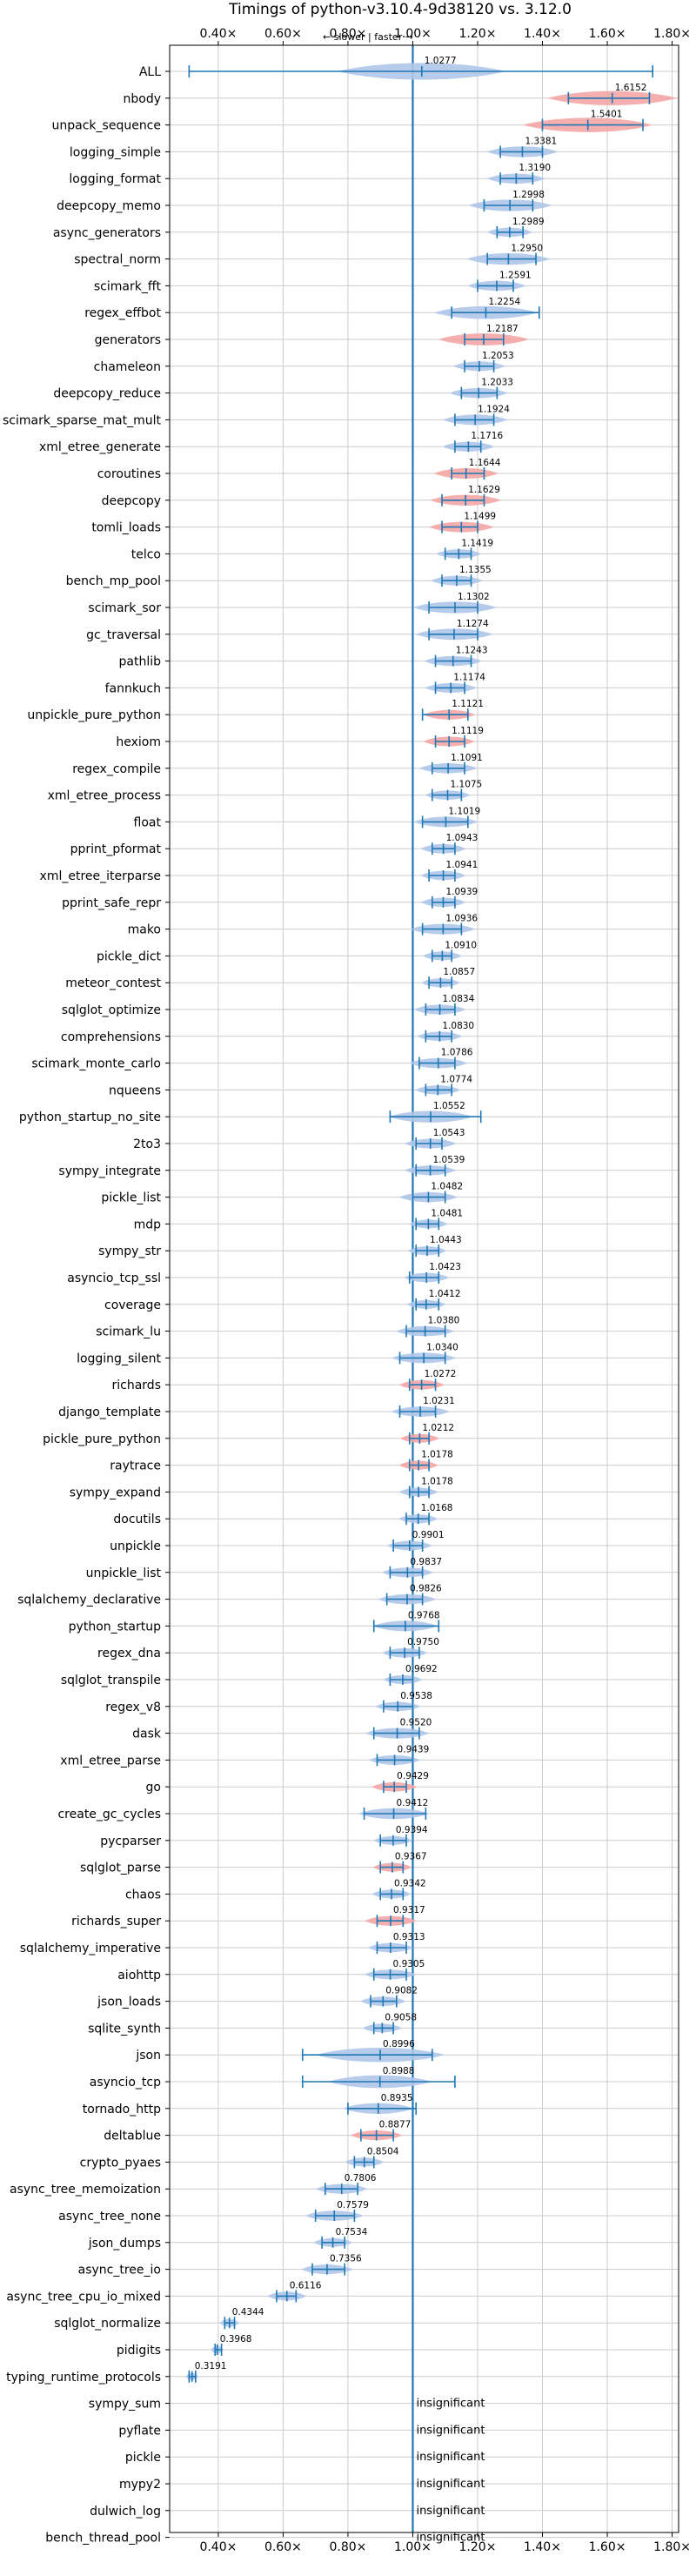  I want to click on category-label: xml_etree_parse, so click(110, 1761).